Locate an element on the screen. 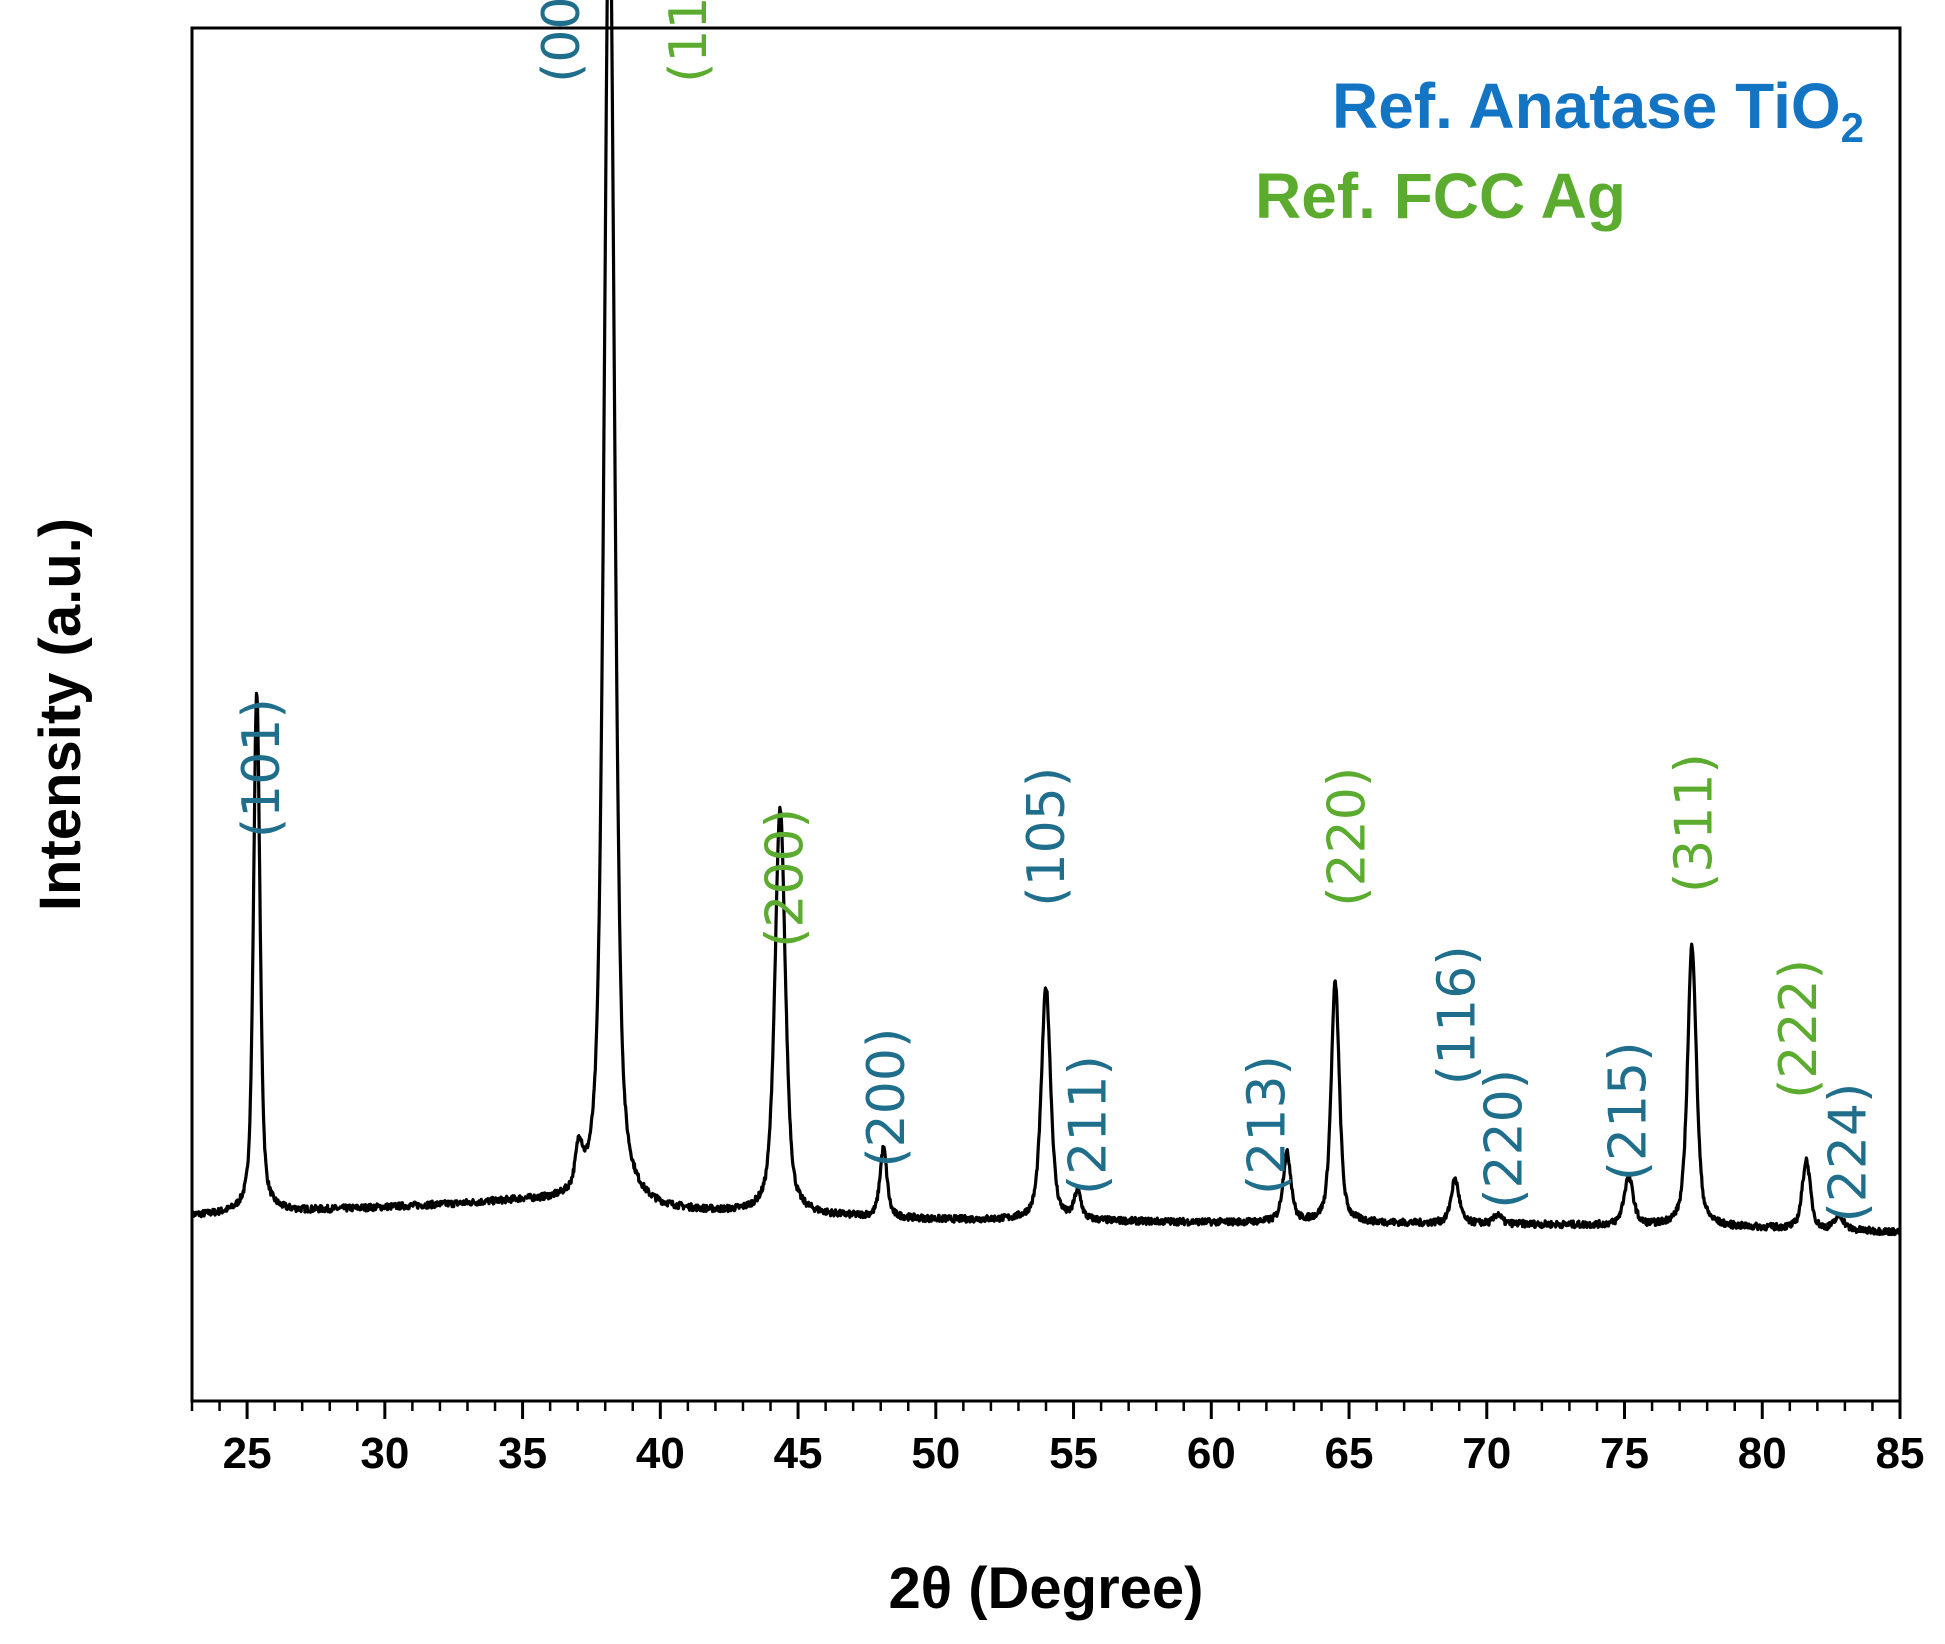 The width and height of the screenshot is (1945, 1644). legend-ag: Ref. FCC Ag is located at coordinates (1440, 196).